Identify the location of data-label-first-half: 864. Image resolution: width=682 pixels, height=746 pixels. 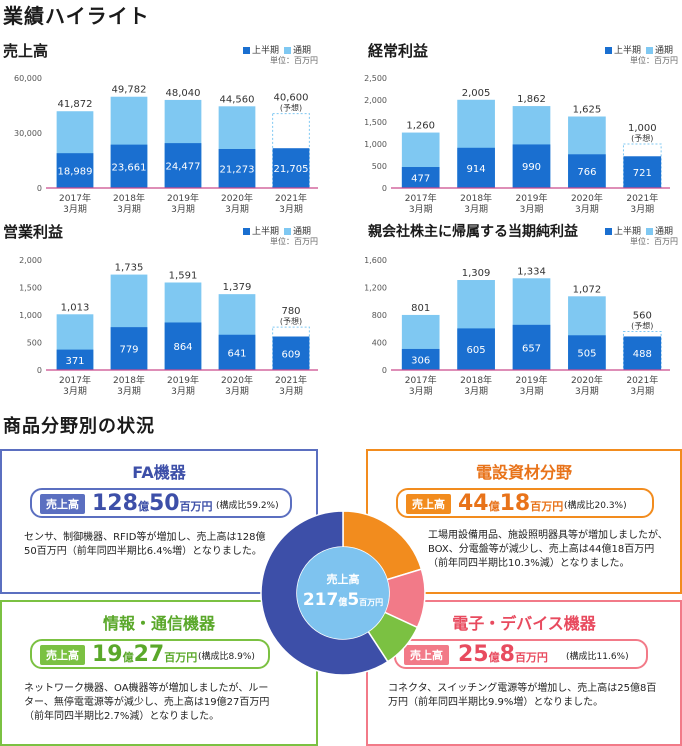
(182, 347).